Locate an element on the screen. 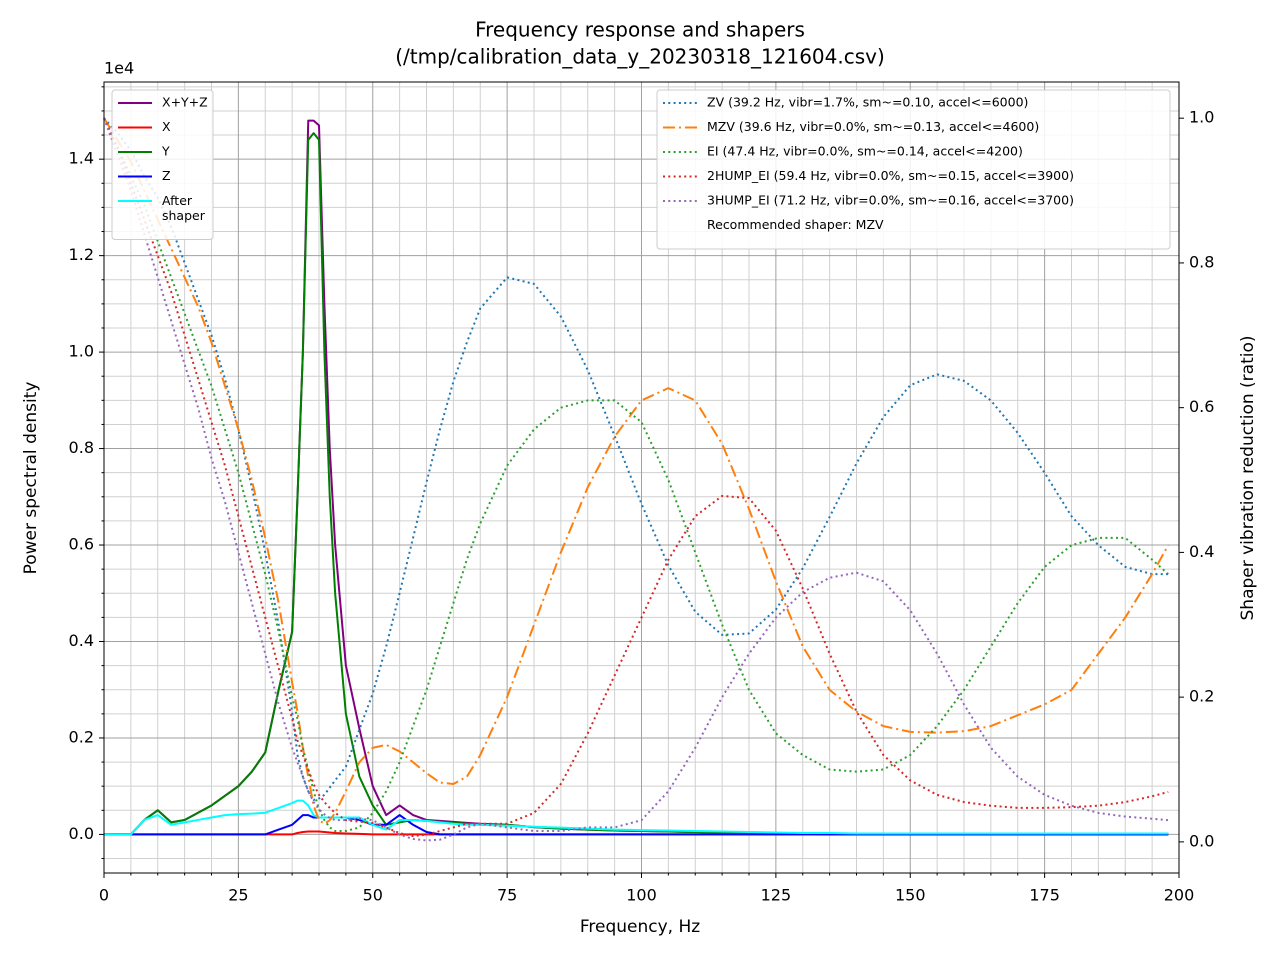  x-tick-label: 175 is located at coordinates (1044, 895).